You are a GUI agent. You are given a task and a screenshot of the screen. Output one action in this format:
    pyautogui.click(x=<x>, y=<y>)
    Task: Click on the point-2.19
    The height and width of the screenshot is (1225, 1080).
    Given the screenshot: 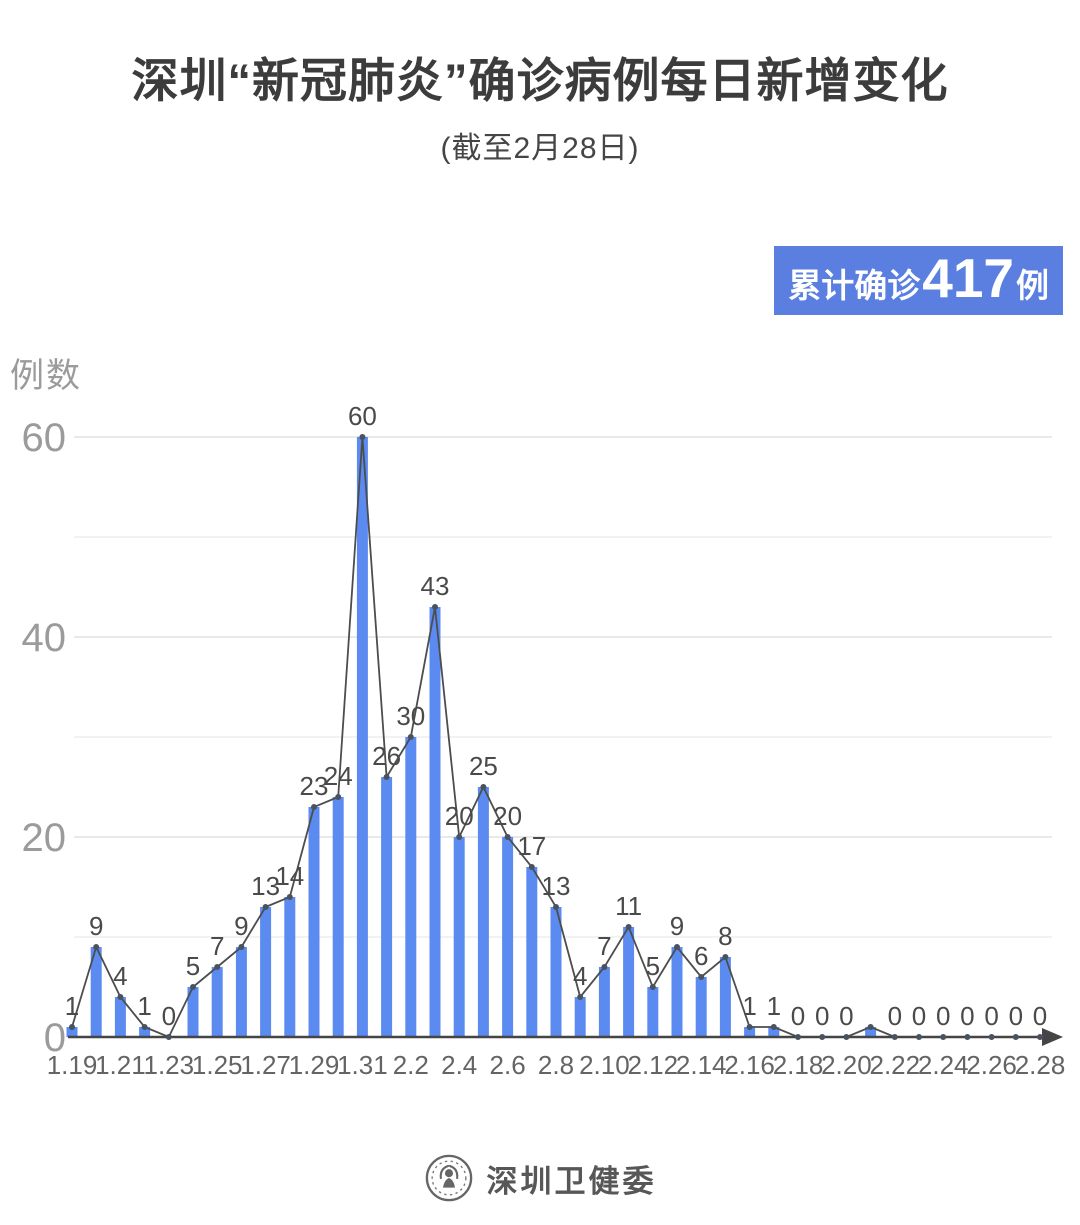 What is the action you would take?
    pyautogui.click(x=822, y=1037)
    